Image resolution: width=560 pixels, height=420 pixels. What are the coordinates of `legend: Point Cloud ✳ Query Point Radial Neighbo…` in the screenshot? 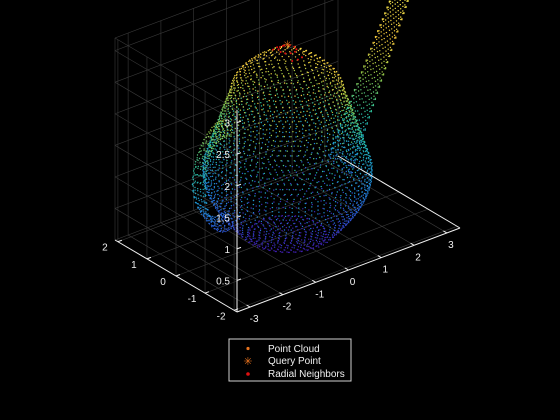 It's located at (290, 360).